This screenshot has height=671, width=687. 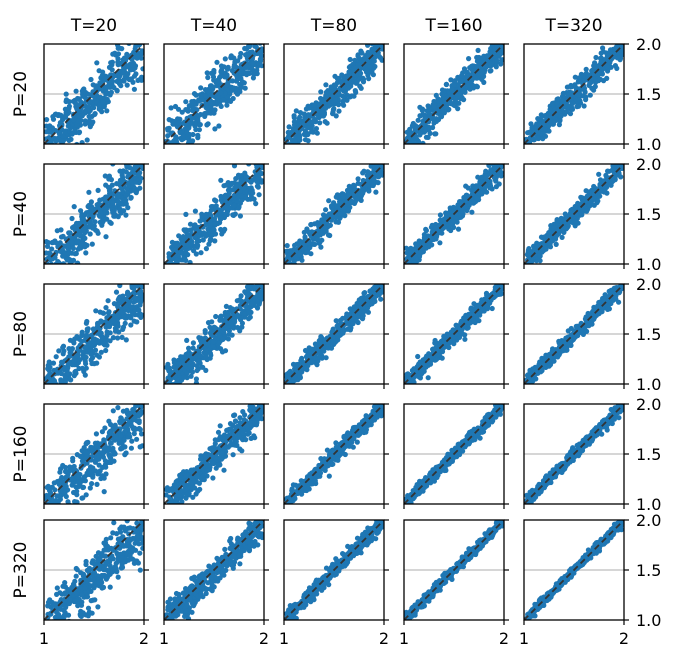 I want to click on points-r0-c1, so click(x=214, y=92).